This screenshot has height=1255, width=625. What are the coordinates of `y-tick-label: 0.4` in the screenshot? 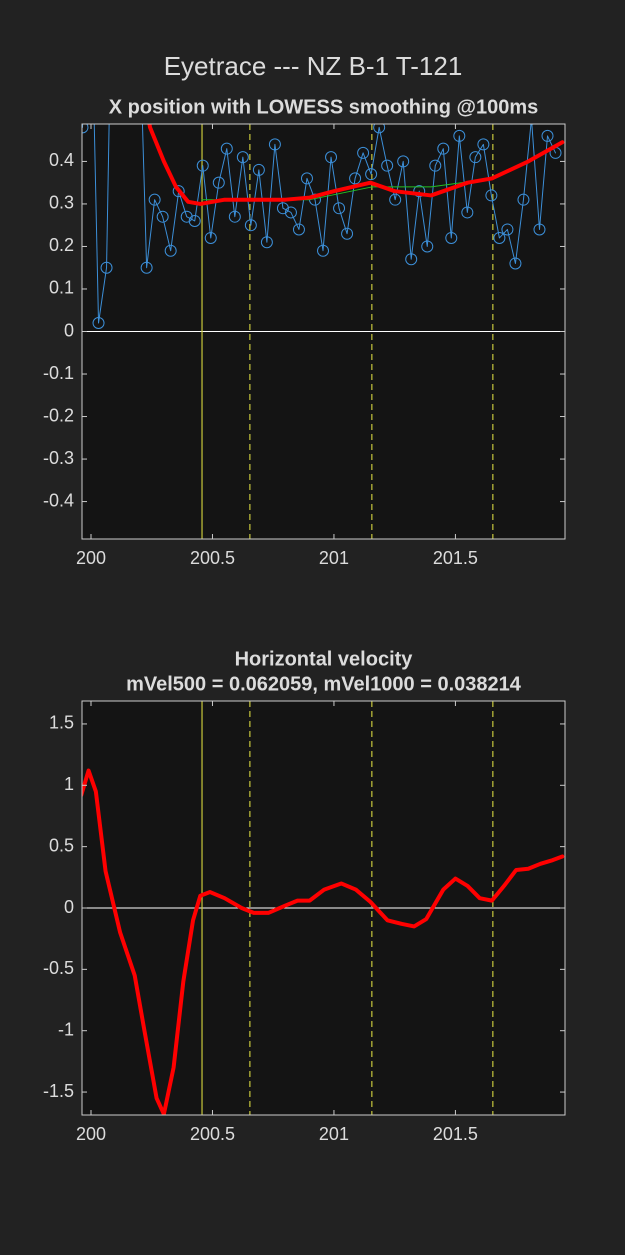 It's located at (61, 160).